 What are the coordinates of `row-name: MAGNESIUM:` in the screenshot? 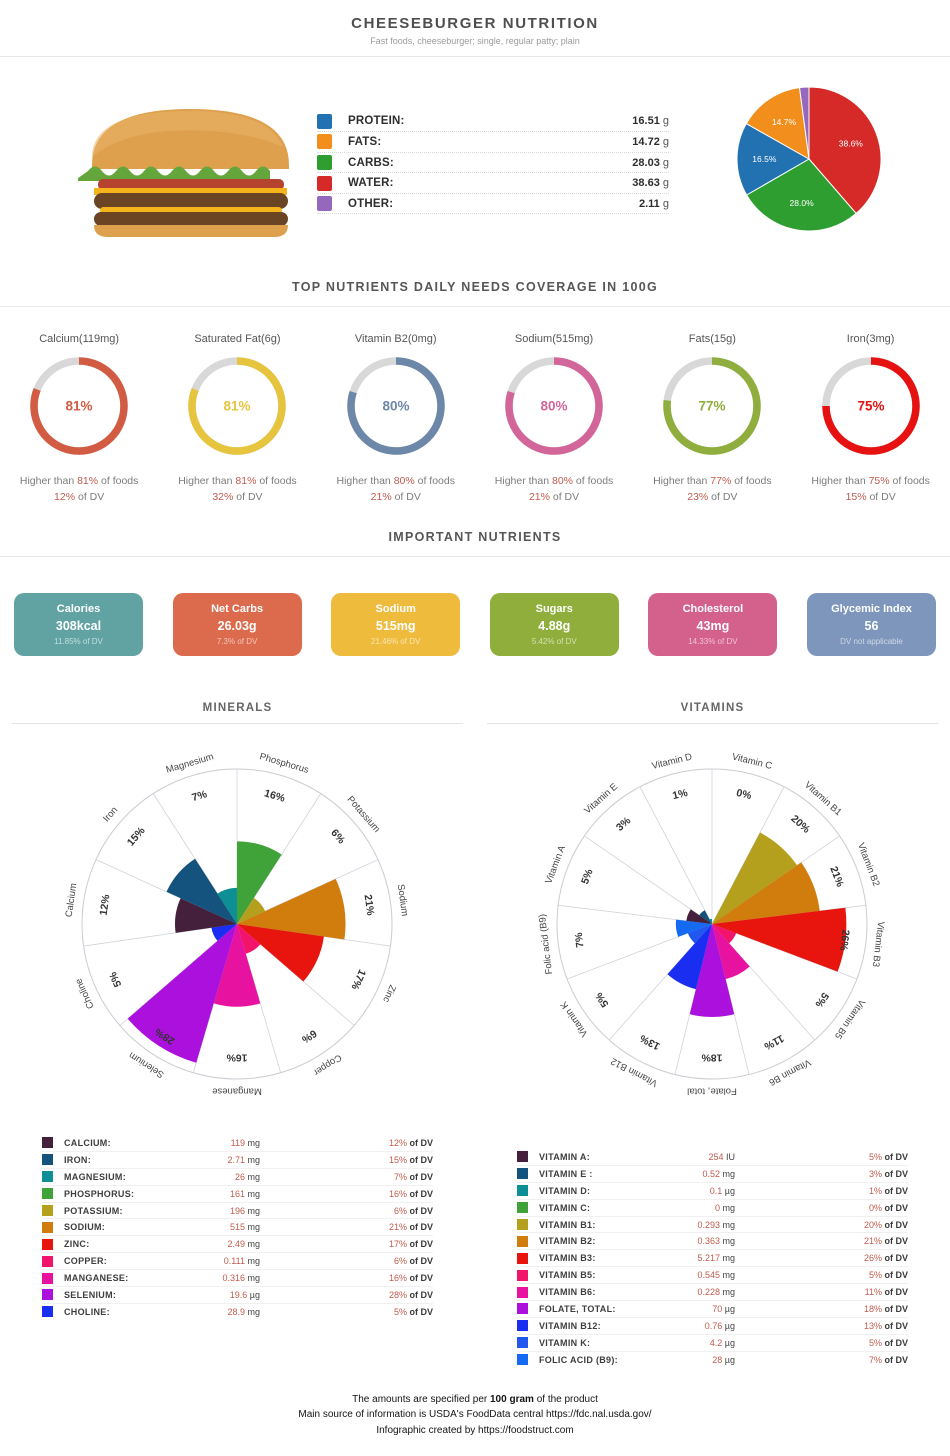 It's located at (95, 1176).